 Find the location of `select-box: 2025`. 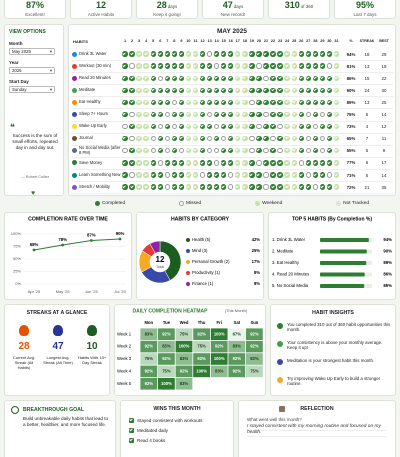

select-box: 2025 is located at coordinates (32, 70).